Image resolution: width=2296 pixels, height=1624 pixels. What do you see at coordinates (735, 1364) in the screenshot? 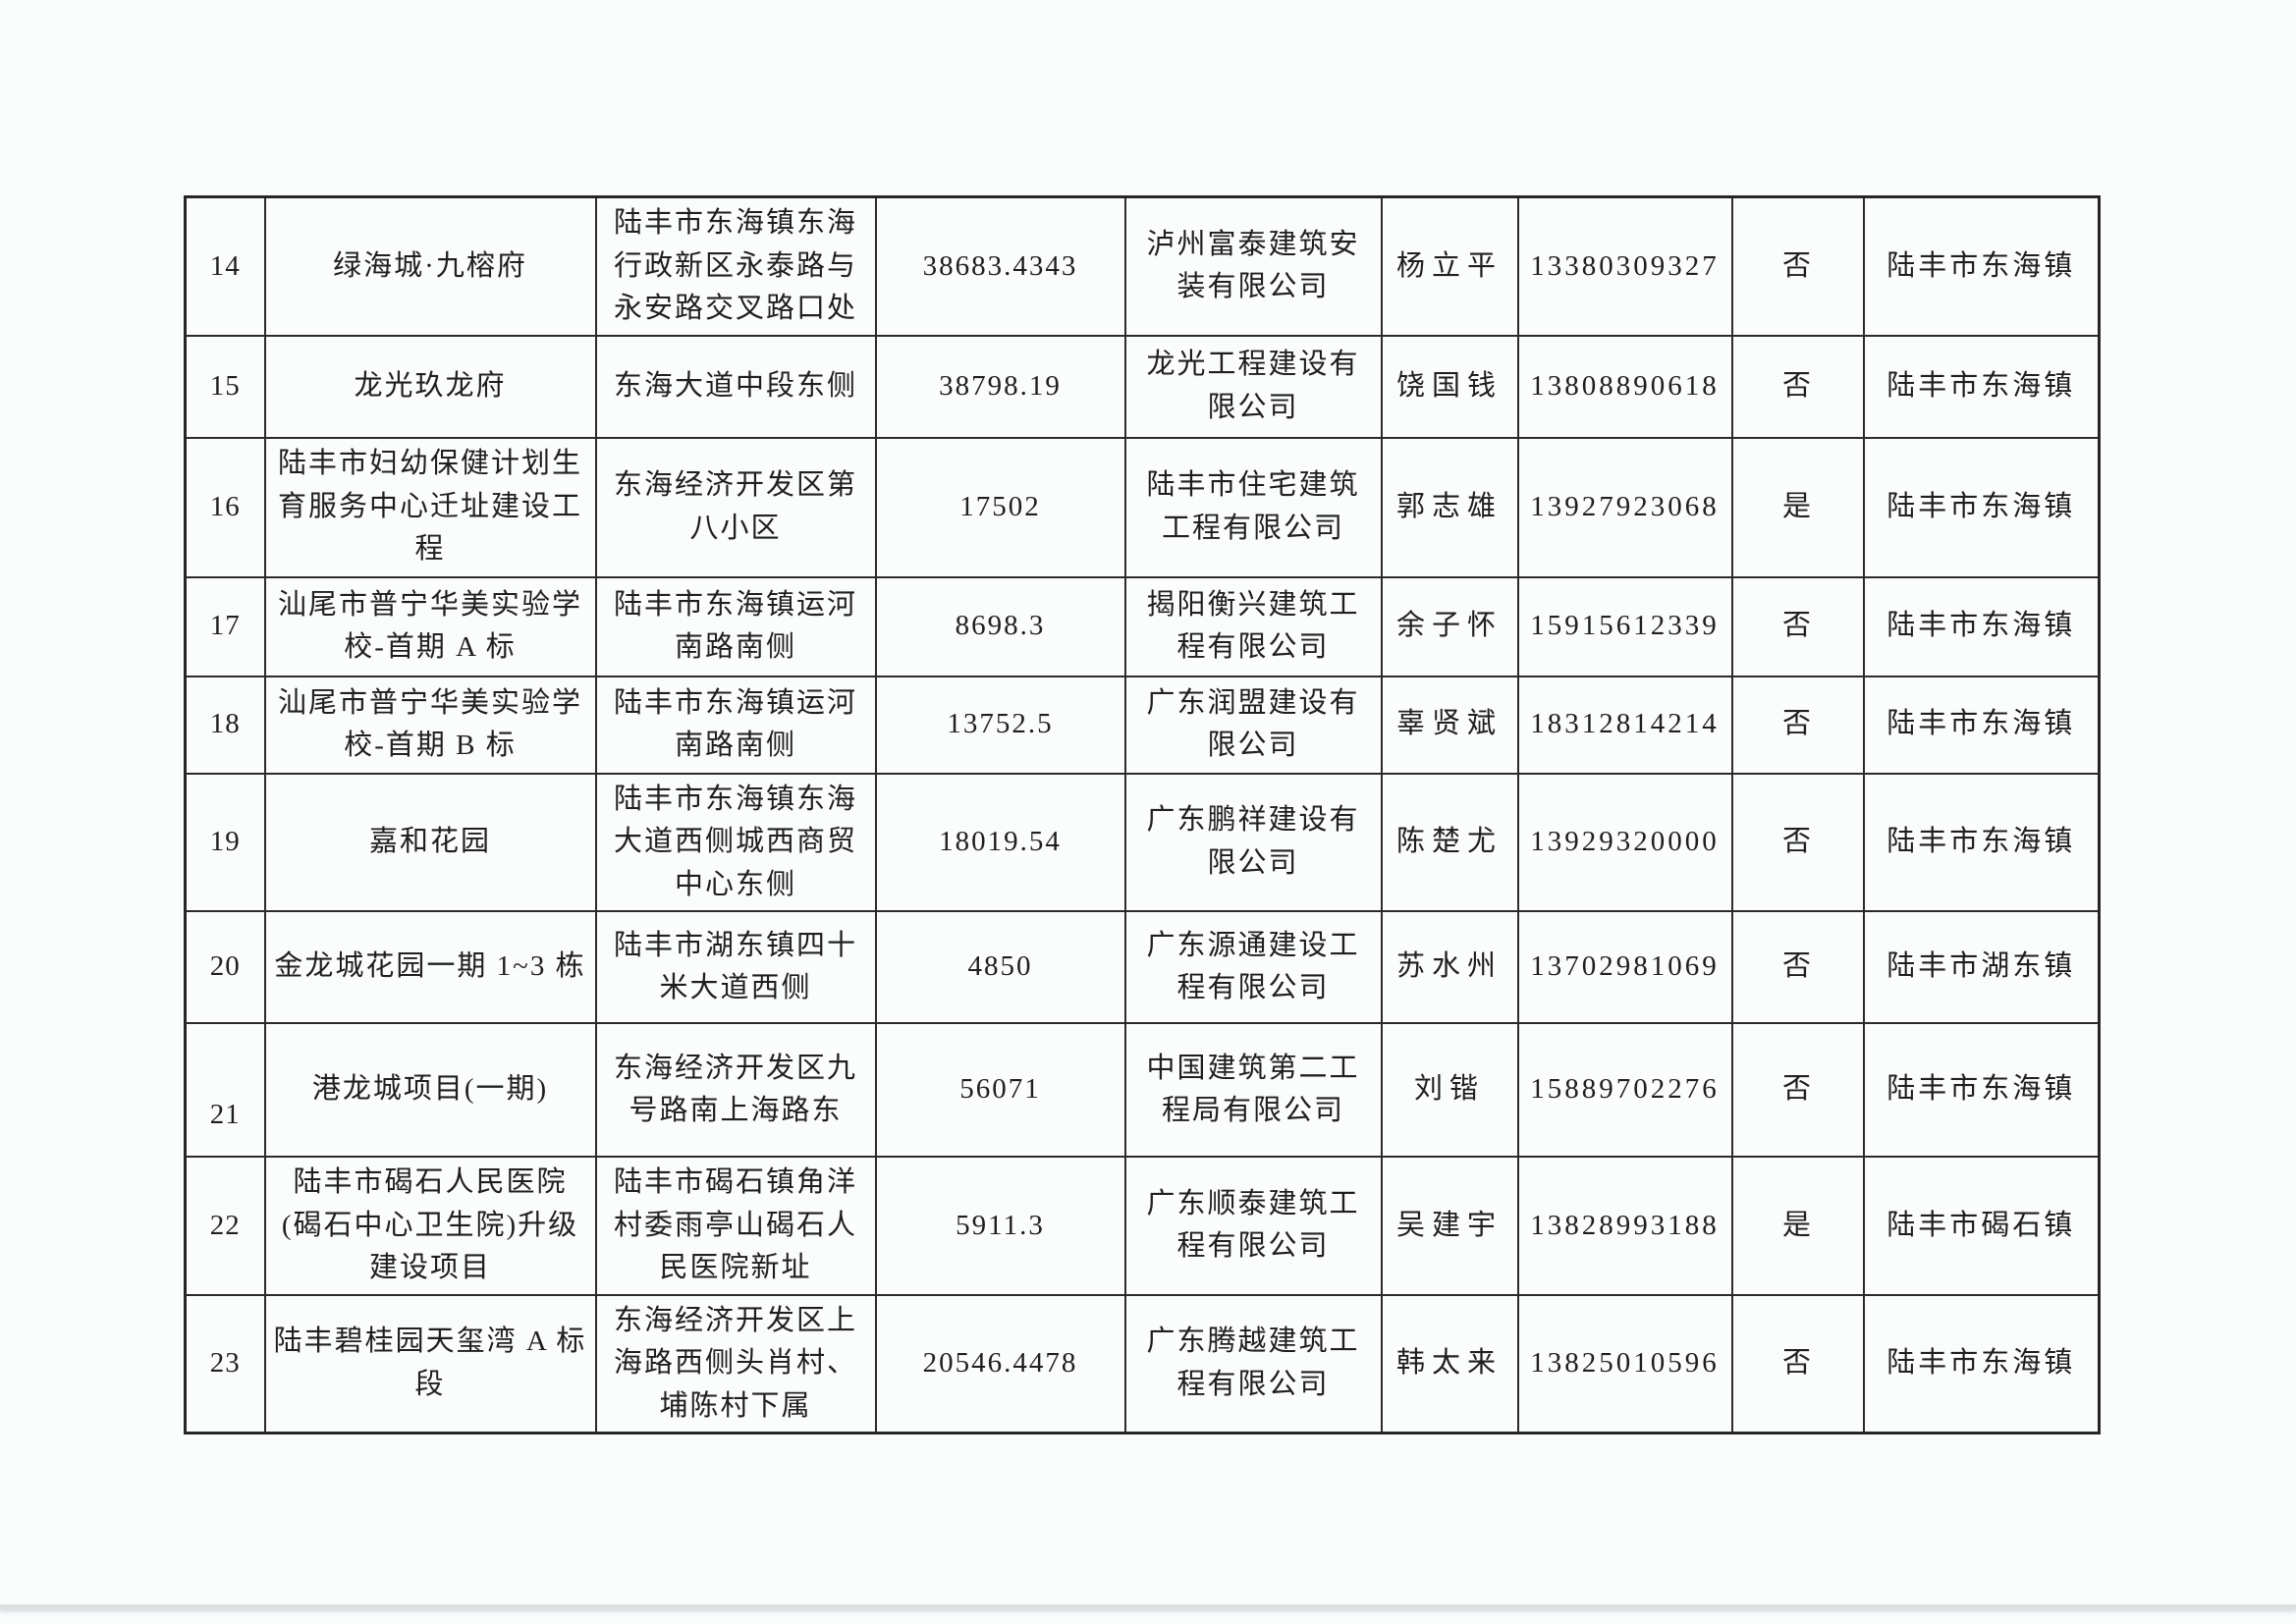
I see `location-cell: 东海经济开发区上海路西侧头肖村、埔陈村下属` at bounding box center [735, 1364].